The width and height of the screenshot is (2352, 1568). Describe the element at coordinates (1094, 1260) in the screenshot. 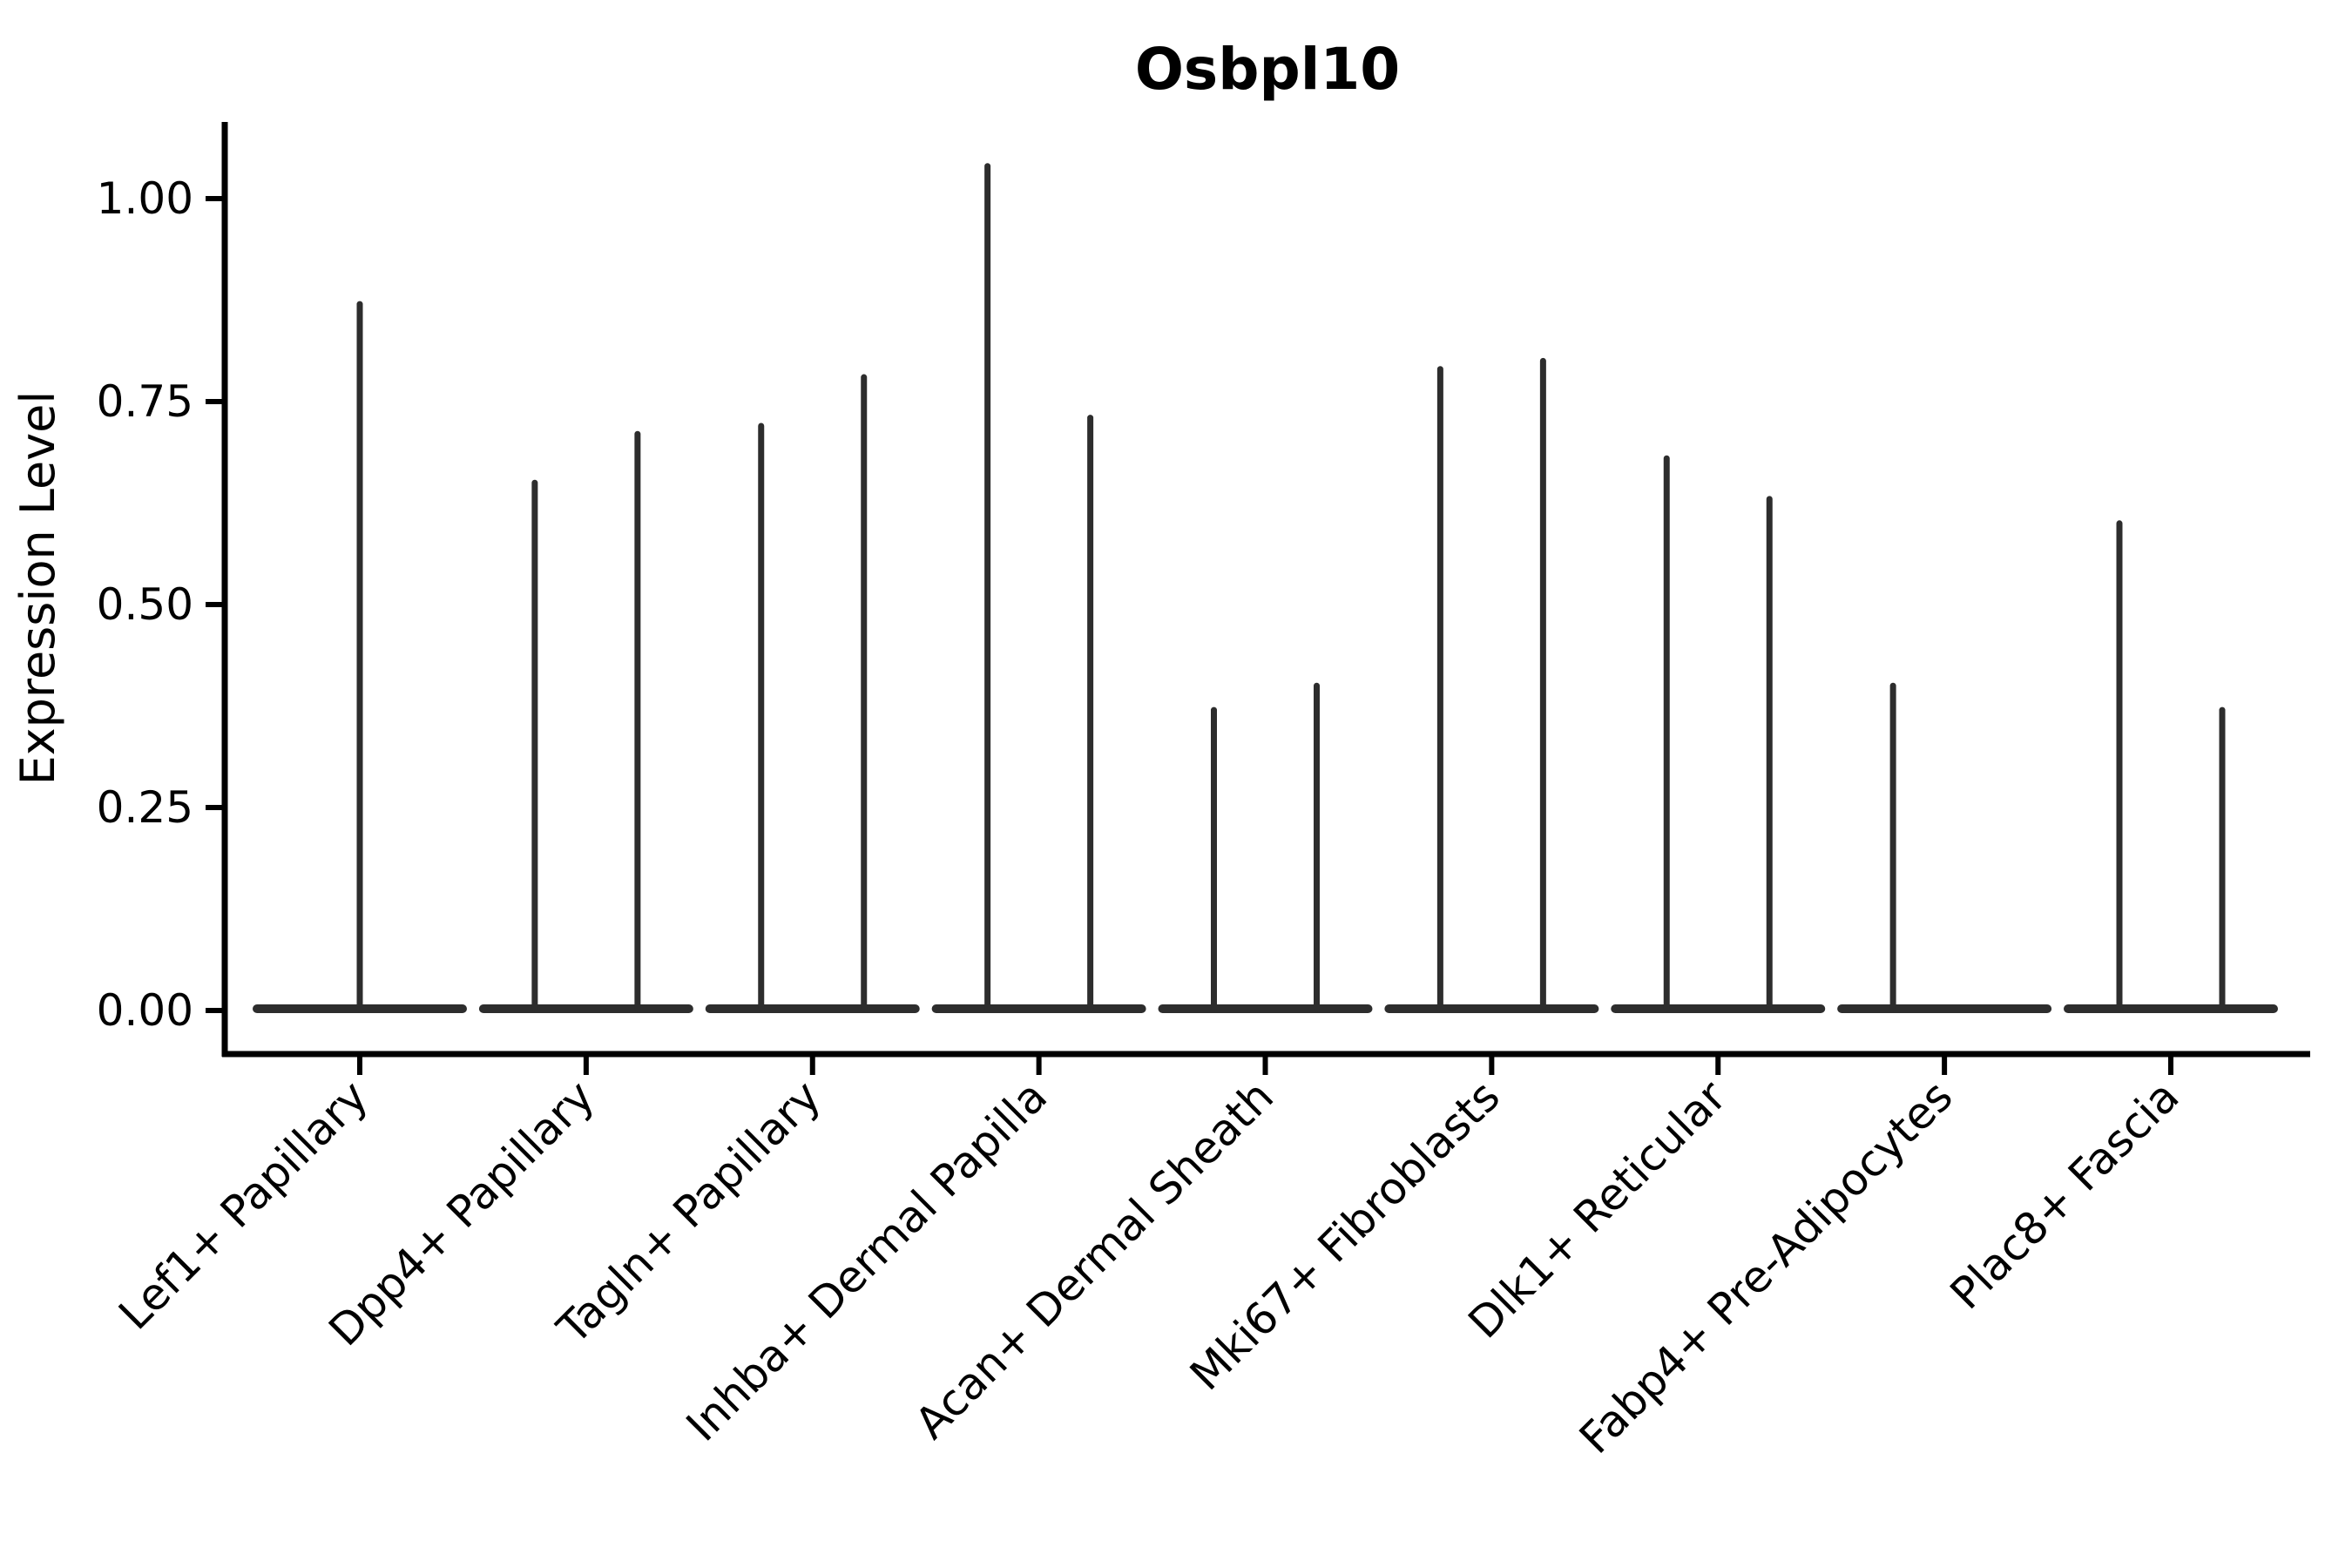

I see `x-category-label: Acan+ Dermal Sheath` at that location.